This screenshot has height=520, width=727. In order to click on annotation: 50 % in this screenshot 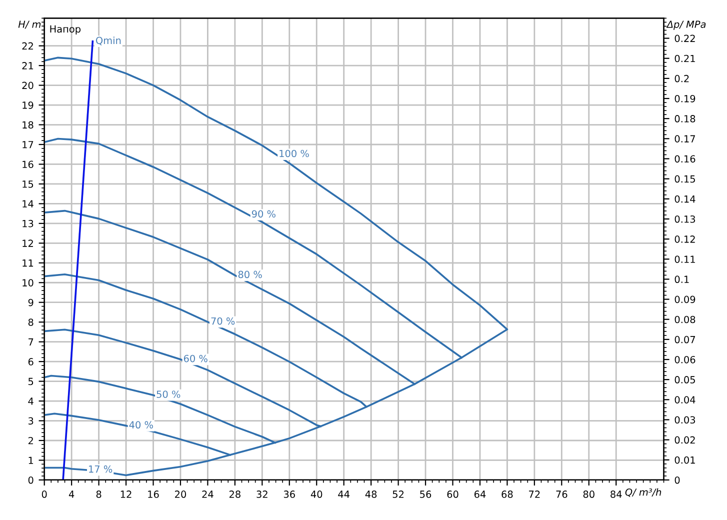, I will do `click(168, 394)`.